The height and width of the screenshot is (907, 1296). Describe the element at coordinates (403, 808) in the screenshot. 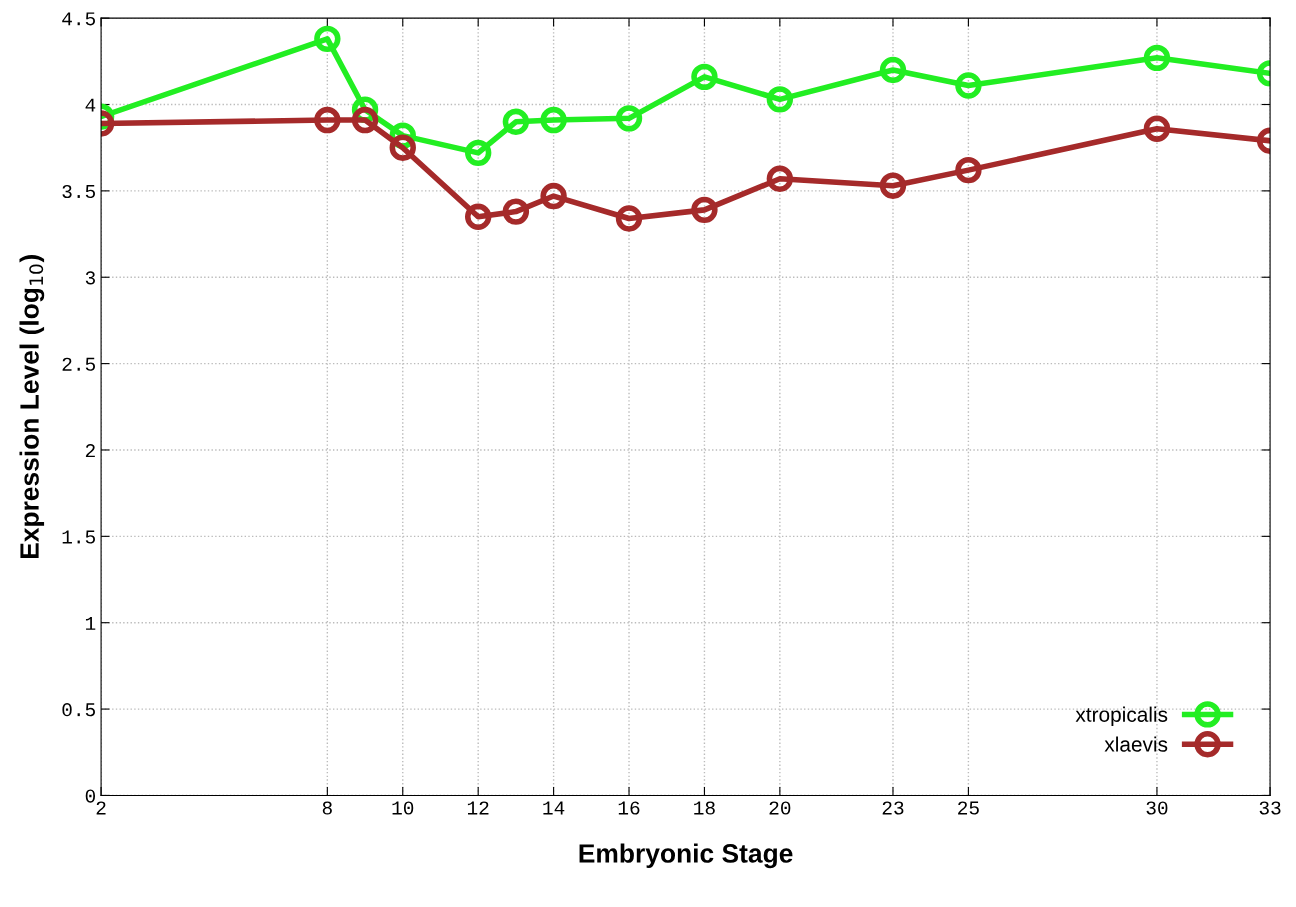

I see `x-tick-label: 10` at that location.